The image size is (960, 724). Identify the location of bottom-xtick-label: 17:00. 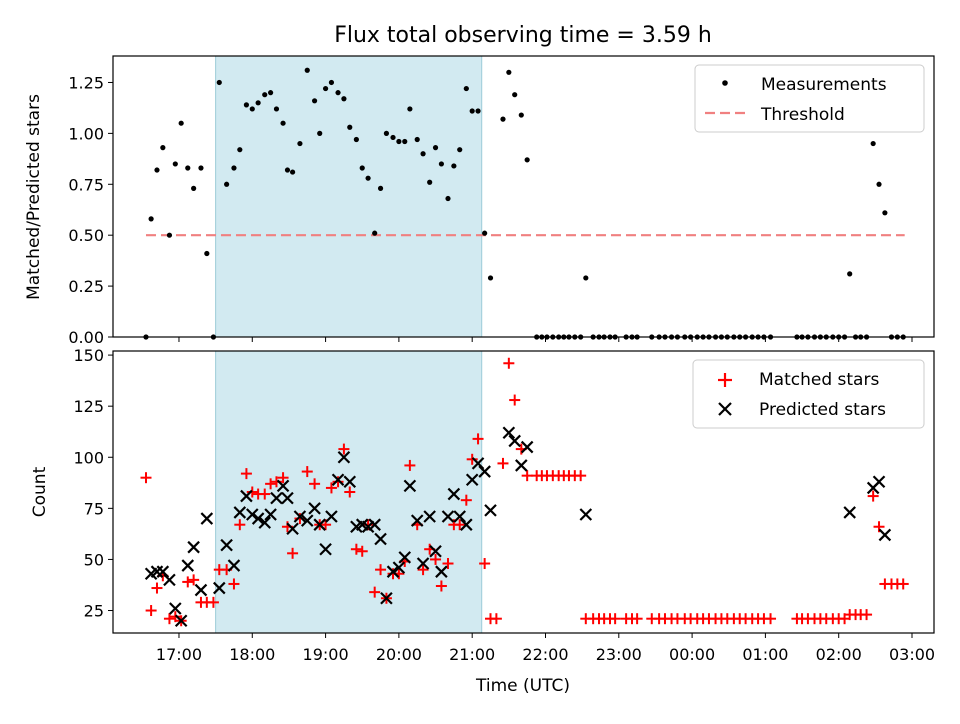
(179, 654).